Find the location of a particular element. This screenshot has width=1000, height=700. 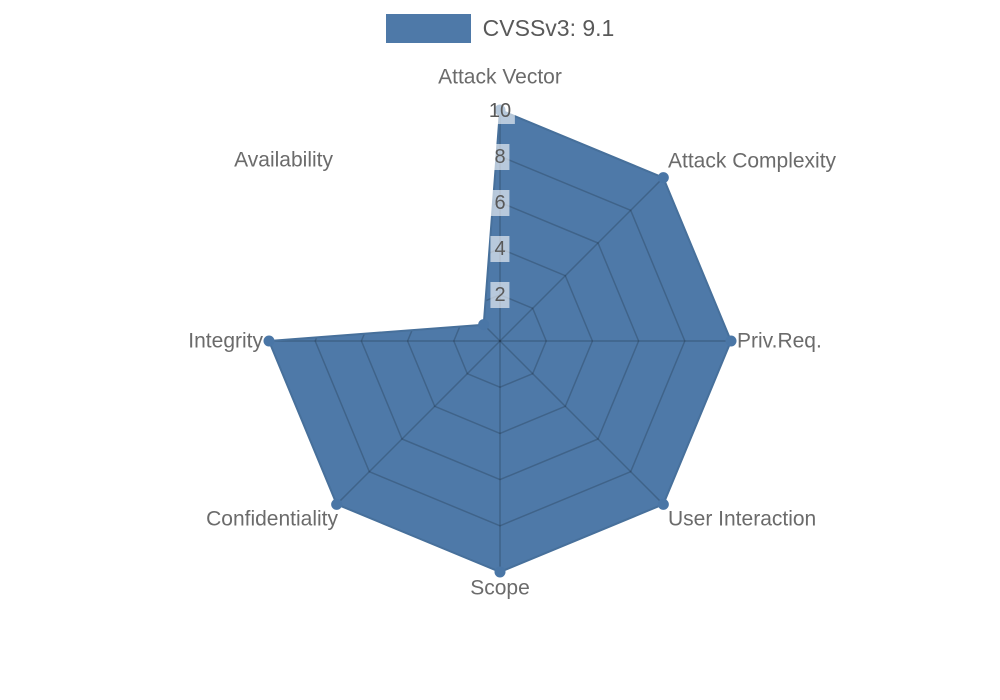

axis-label-attack-vector: Attack Vector is located at coordinates (500, 77).